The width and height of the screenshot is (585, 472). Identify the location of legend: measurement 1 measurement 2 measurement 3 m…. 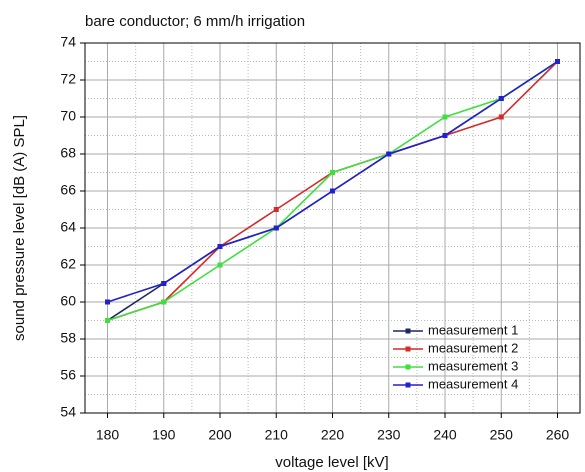
(455, 356).